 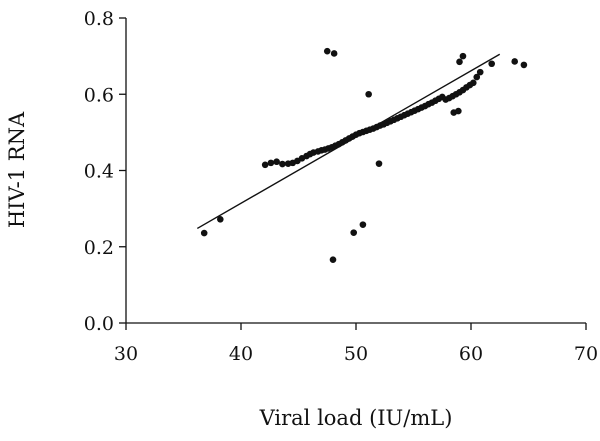 What do you see at coordinates (356, 418) in the screenshot?
I see `x-axis-title: Viral load (IU/mL)` at bounding box center [356, 418].